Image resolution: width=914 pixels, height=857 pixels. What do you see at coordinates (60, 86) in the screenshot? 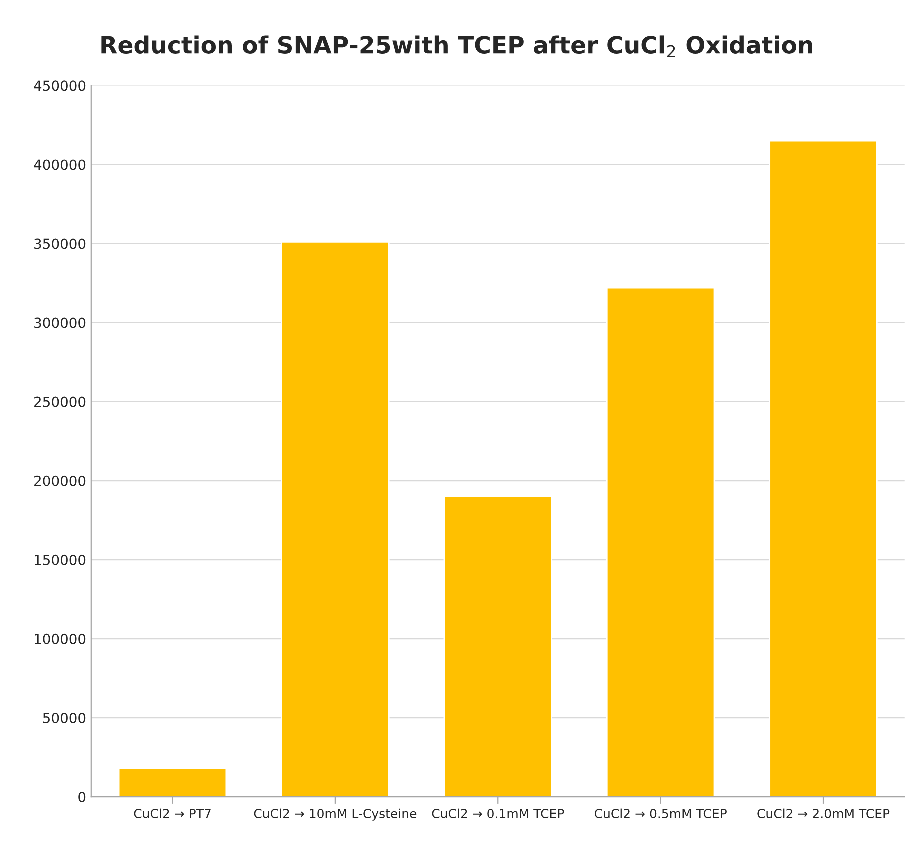
I see `y-tick-label: 450000` at bounding box center [60, 86].